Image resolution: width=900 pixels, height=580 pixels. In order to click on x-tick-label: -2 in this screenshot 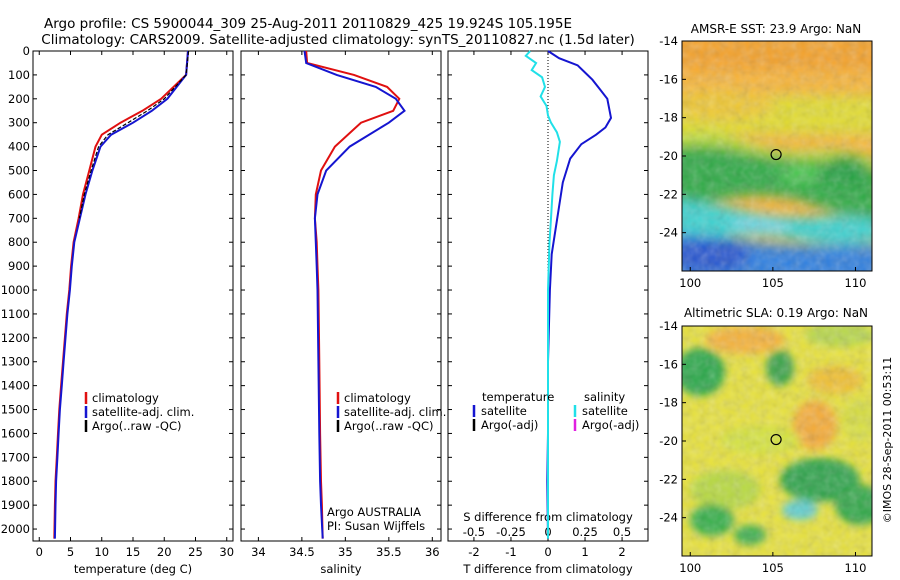, I will do `click(473, 552)`.